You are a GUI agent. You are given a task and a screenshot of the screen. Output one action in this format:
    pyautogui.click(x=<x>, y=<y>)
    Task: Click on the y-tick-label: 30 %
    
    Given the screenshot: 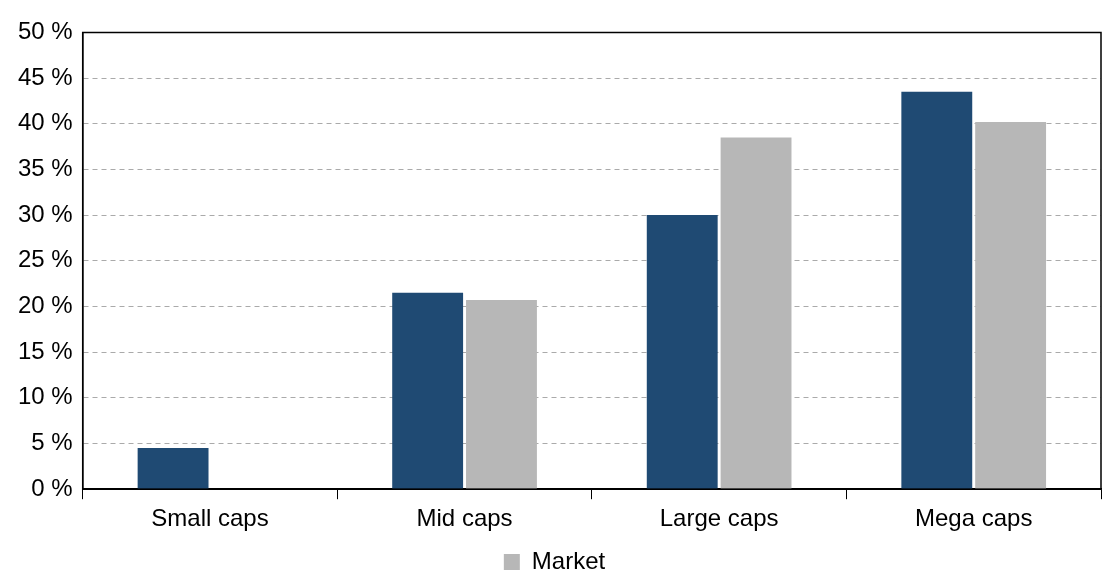 What is the action you would take?
    pyautogui.click(x=45, y=213)
    